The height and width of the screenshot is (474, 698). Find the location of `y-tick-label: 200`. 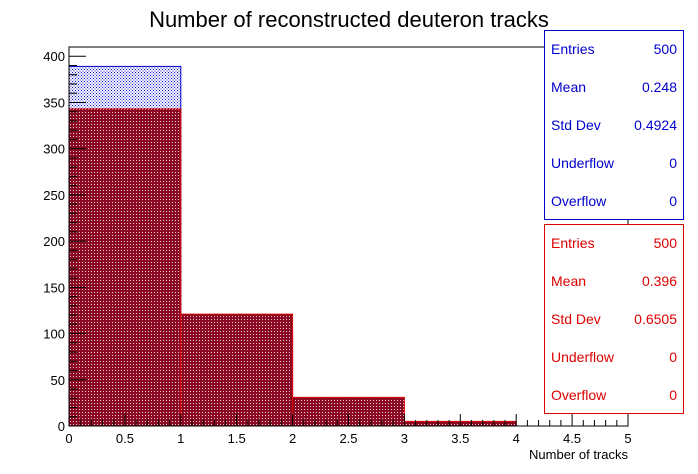

y-tick-label: 200 is located at coordinates (54, 241).